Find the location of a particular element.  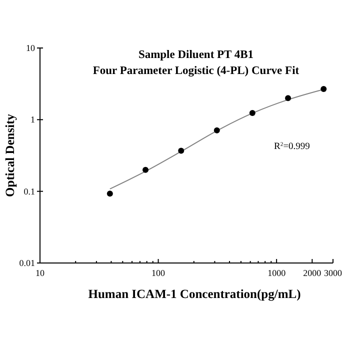

text: Sample Diluent PT 4B1 Four Parameter Logistic (4-PL) Curve Fit is located at coordinates (196, 63).